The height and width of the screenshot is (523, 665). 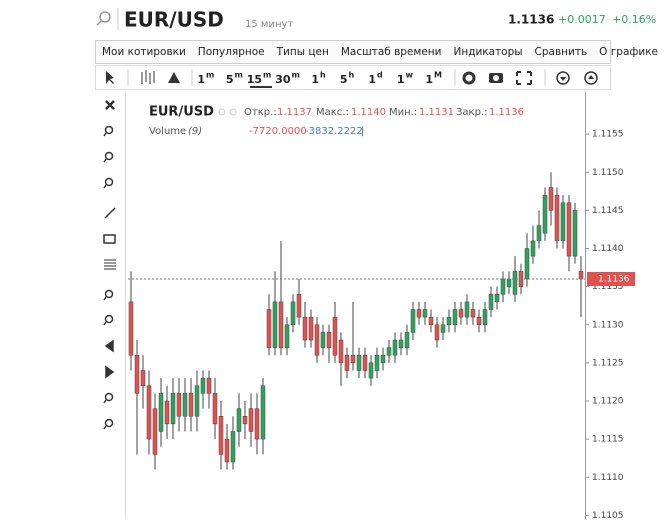 I want to click on download-icon, so click(x=563, y=78).